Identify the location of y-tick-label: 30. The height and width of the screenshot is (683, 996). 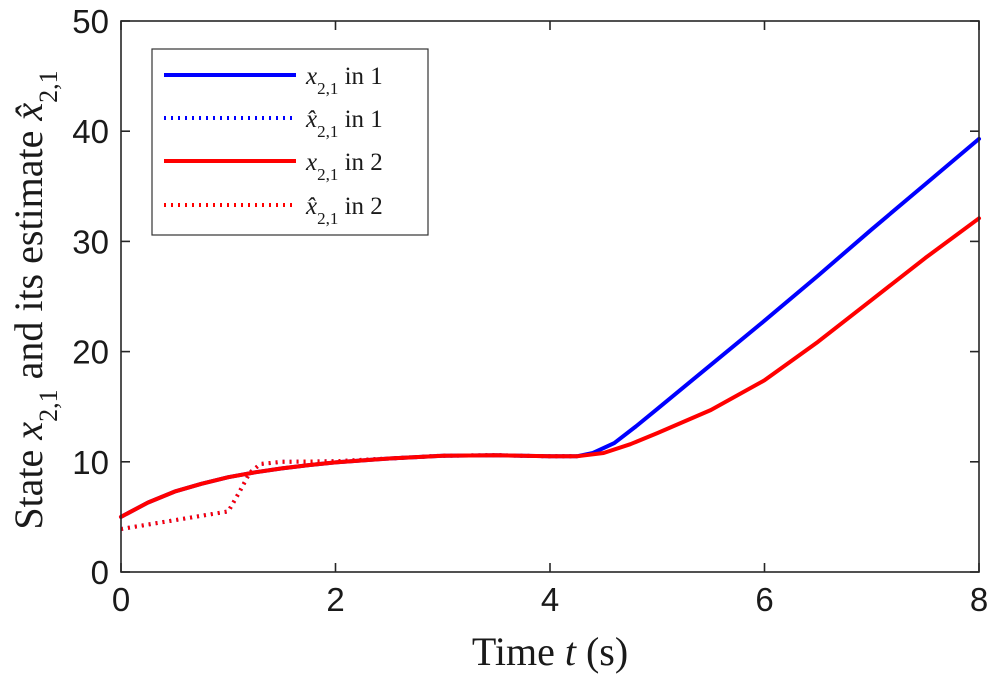
(90, 241).